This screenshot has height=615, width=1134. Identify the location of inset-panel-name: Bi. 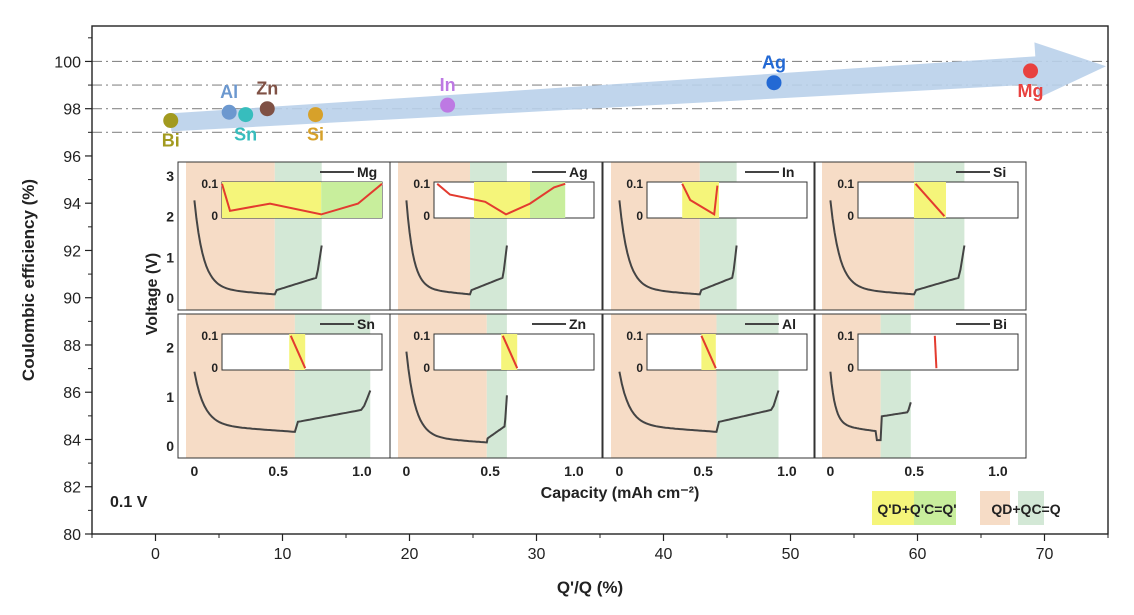
(1000, 324).